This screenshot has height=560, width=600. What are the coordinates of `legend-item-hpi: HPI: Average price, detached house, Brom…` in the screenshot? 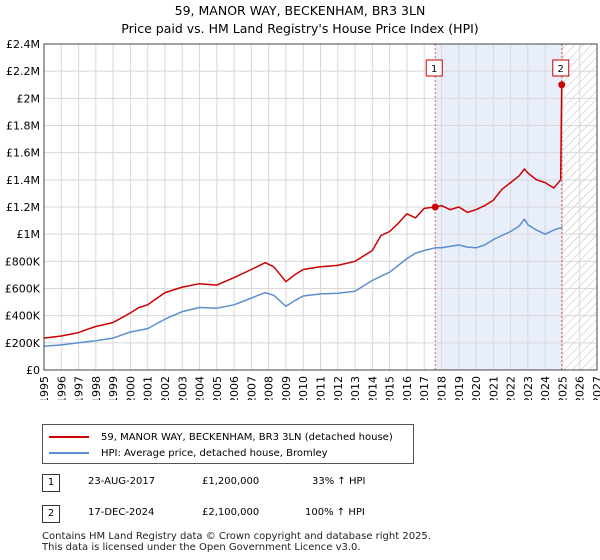 It's located at (188, 453).